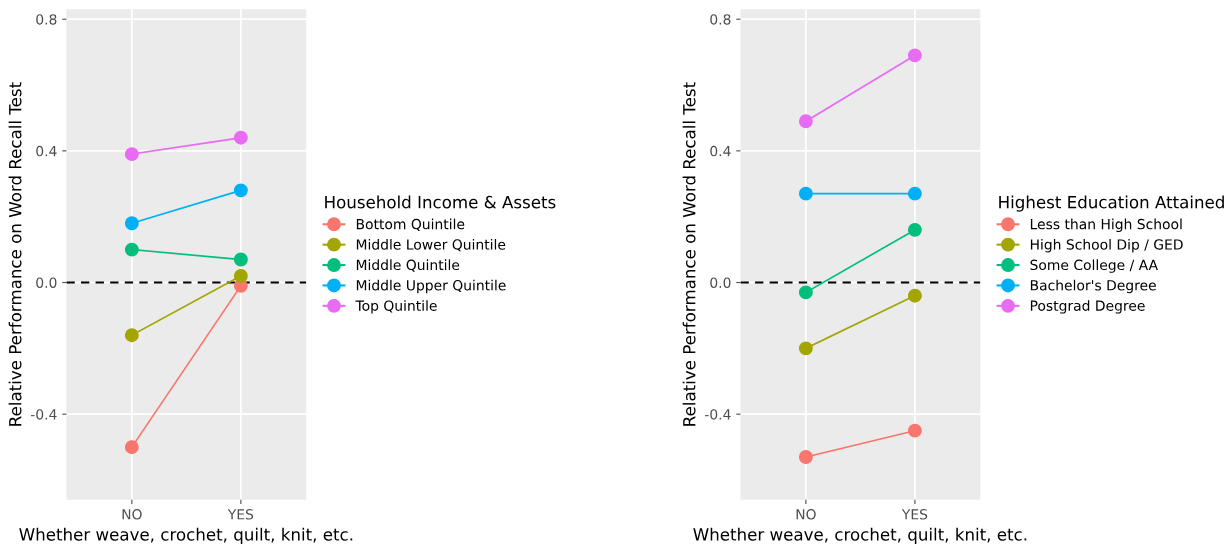 This screenshot has width=1230, height=548. Describe the element at coordinates (1111, 203) in the screenshot. I see `legend-title: Highest Education Attained` at that location.